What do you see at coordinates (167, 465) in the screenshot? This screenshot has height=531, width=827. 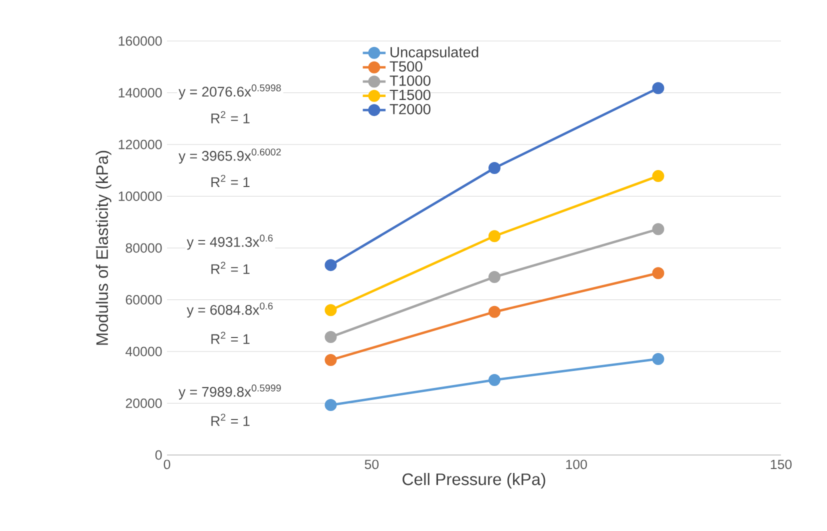 I see `x-tick-label: 0` at bounding box center [167, 465].